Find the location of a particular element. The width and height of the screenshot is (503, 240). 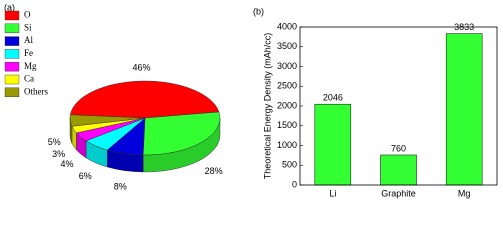

panel-label: (b) is located at coordinates (258, 11).